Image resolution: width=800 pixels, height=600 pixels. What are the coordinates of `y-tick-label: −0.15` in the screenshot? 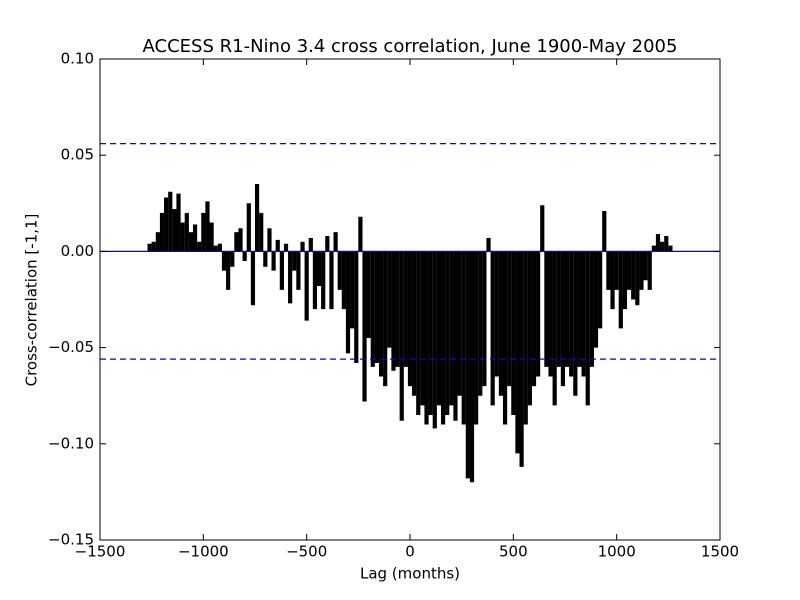 It's located at (71, 540).